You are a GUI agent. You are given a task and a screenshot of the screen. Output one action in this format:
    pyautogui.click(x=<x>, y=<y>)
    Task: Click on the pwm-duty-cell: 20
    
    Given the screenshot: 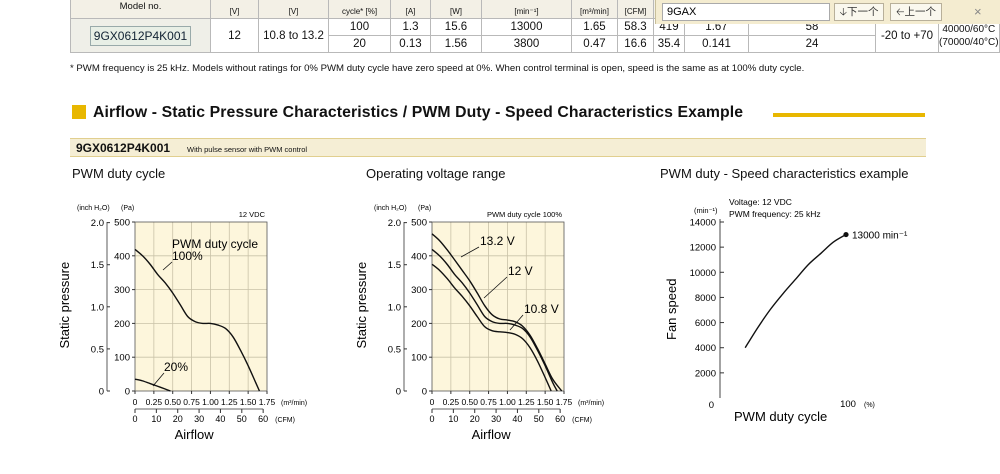 What is the action you would take?
    pyautogui.click(x=359, y=44)
    